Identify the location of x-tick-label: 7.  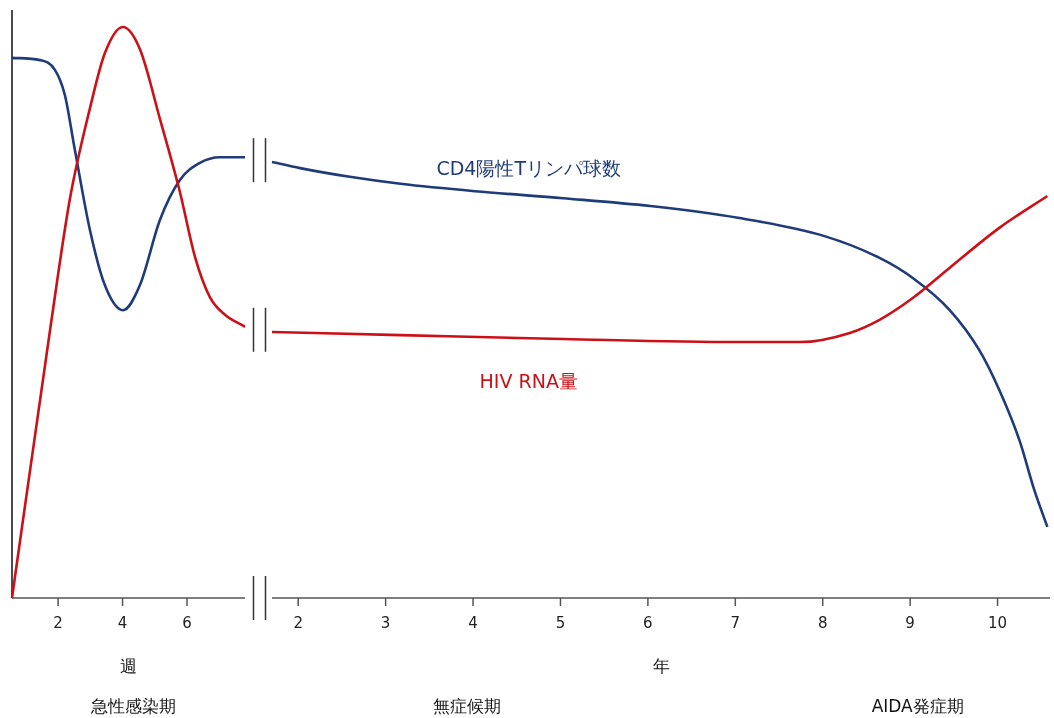
(735, 623).